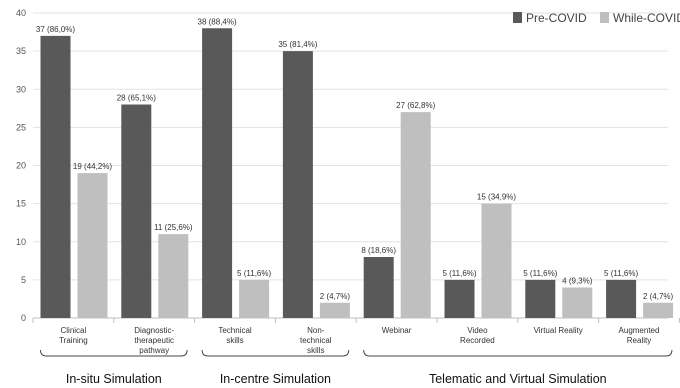 This screenshot has height=388, width=680. What do you see at coordinates (577, 281) in the screenshot?
I see `data-label: 4 (9,3%)` at bounding box center [577, 281].